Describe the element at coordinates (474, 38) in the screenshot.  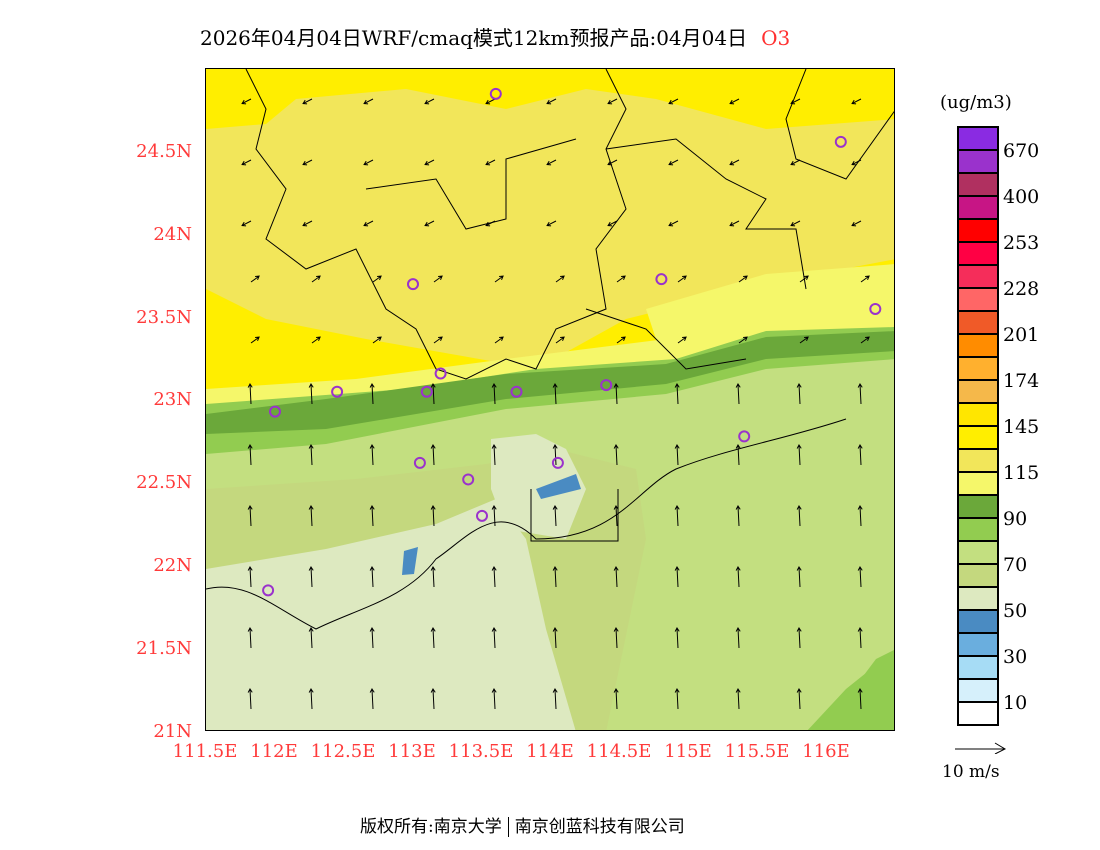
I see `title-text: 2026年04月04日WRF/cmaq模式12km预报产品:04月04日` at that location.